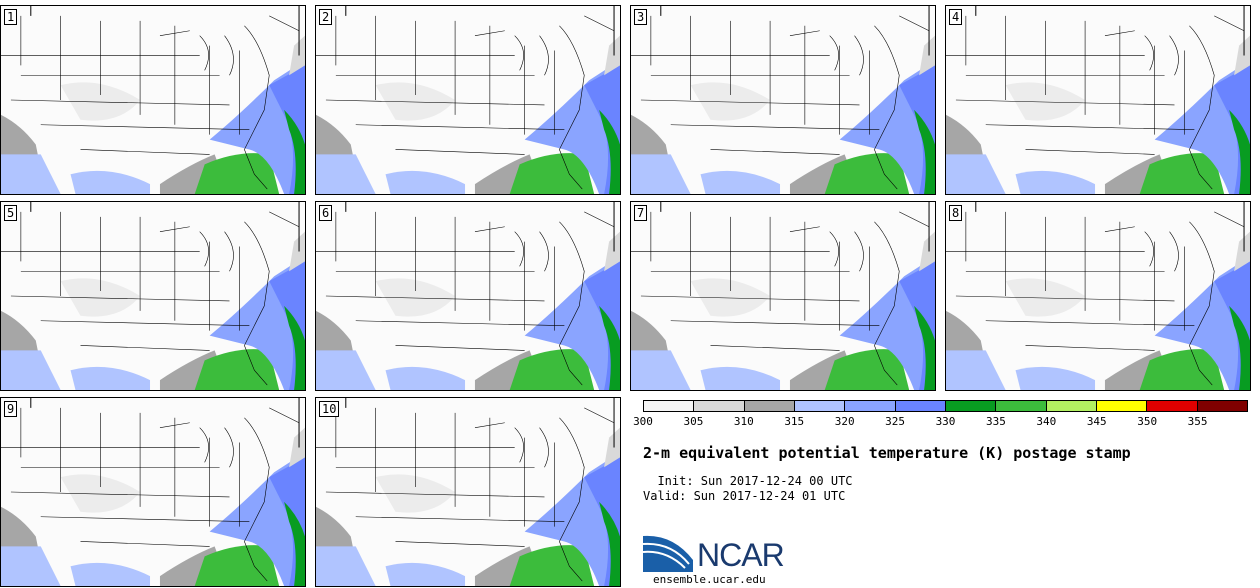  I want to click on postage-stamp-map: 2, so click(468, 100).